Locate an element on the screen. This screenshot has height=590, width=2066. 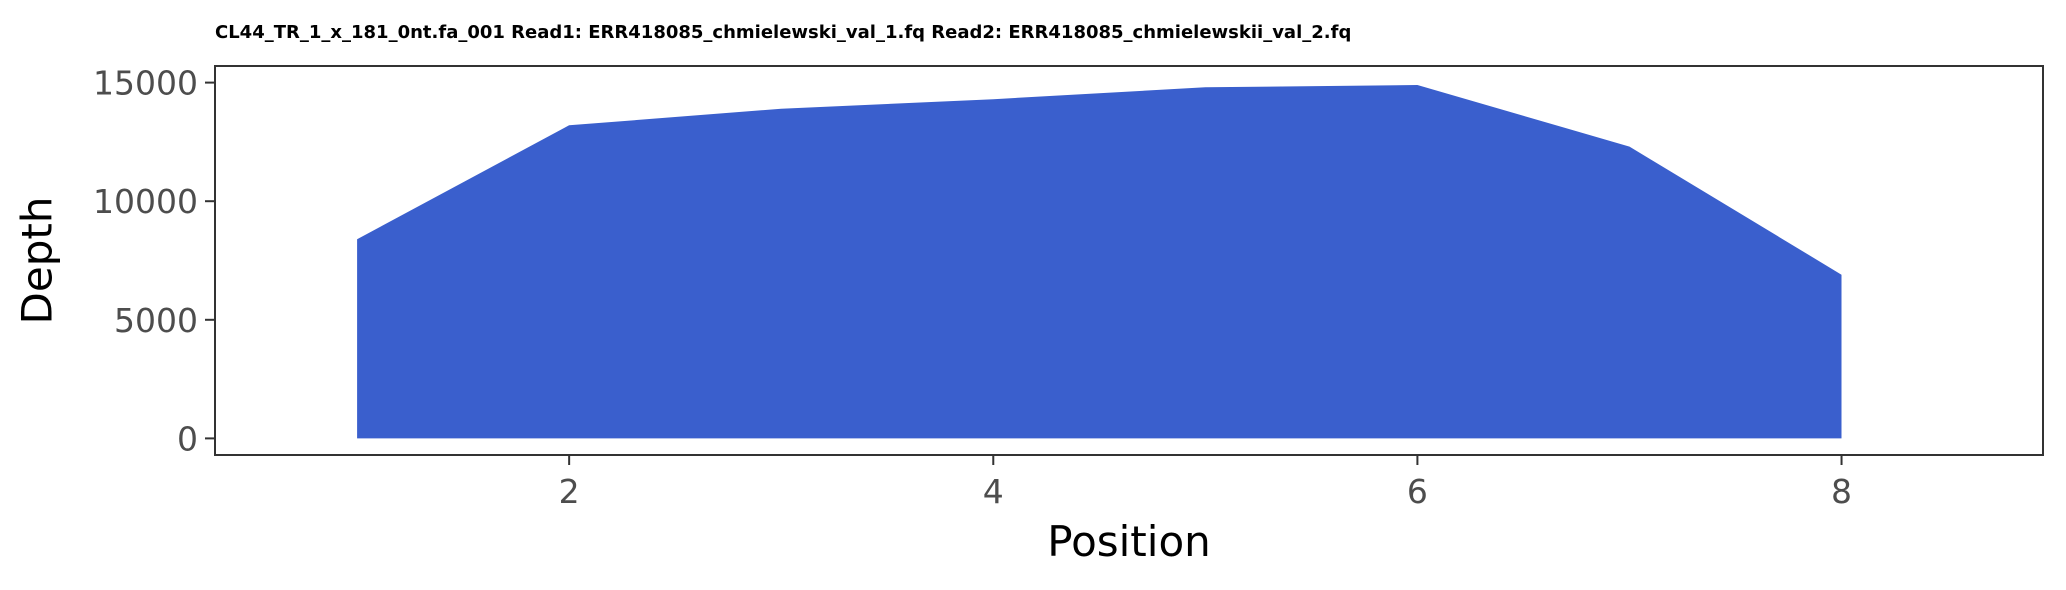
y-tick-label: 10000 is located at coordinates (145, 201).